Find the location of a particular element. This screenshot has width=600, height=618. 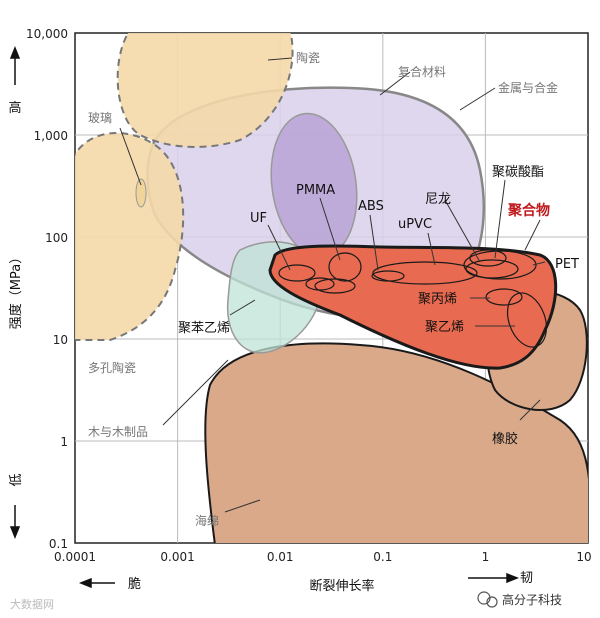

x-axis-right-note: 韧 is located at coordinates (526, 578).